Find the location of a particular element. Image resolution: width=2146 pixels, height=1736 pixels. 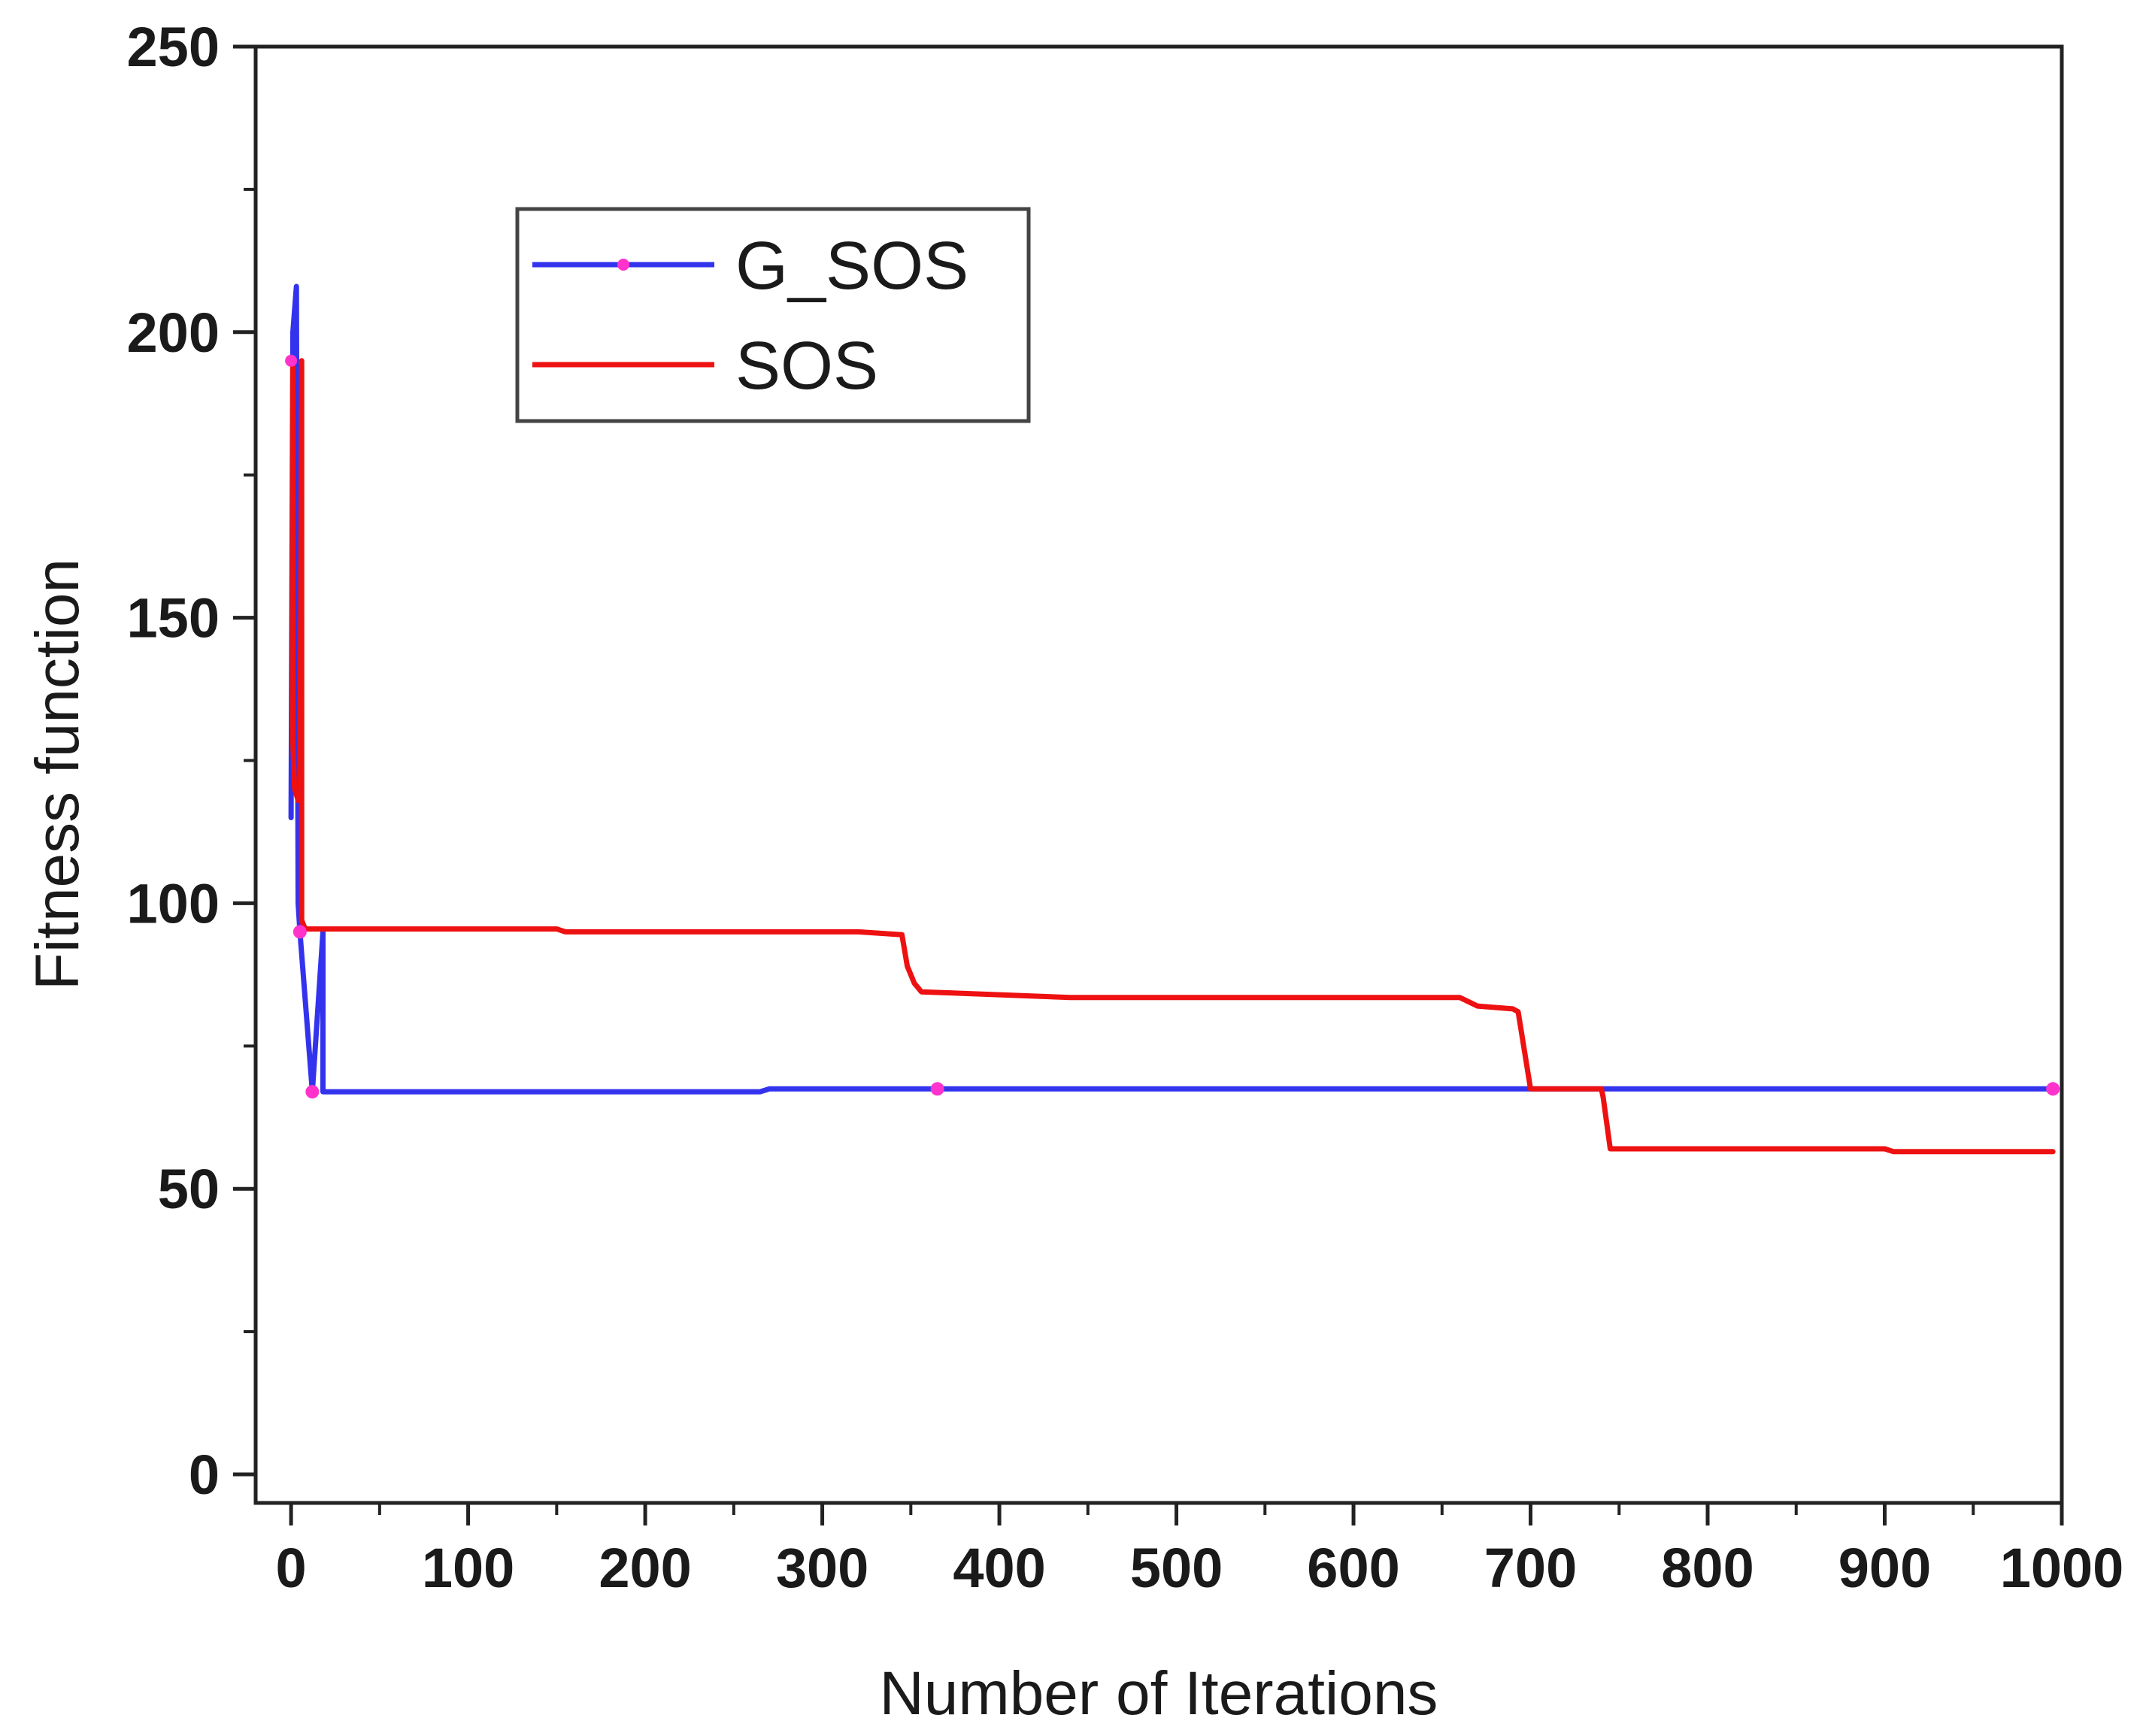

y-tick-label: 100 is located at coordinates (173, 903).